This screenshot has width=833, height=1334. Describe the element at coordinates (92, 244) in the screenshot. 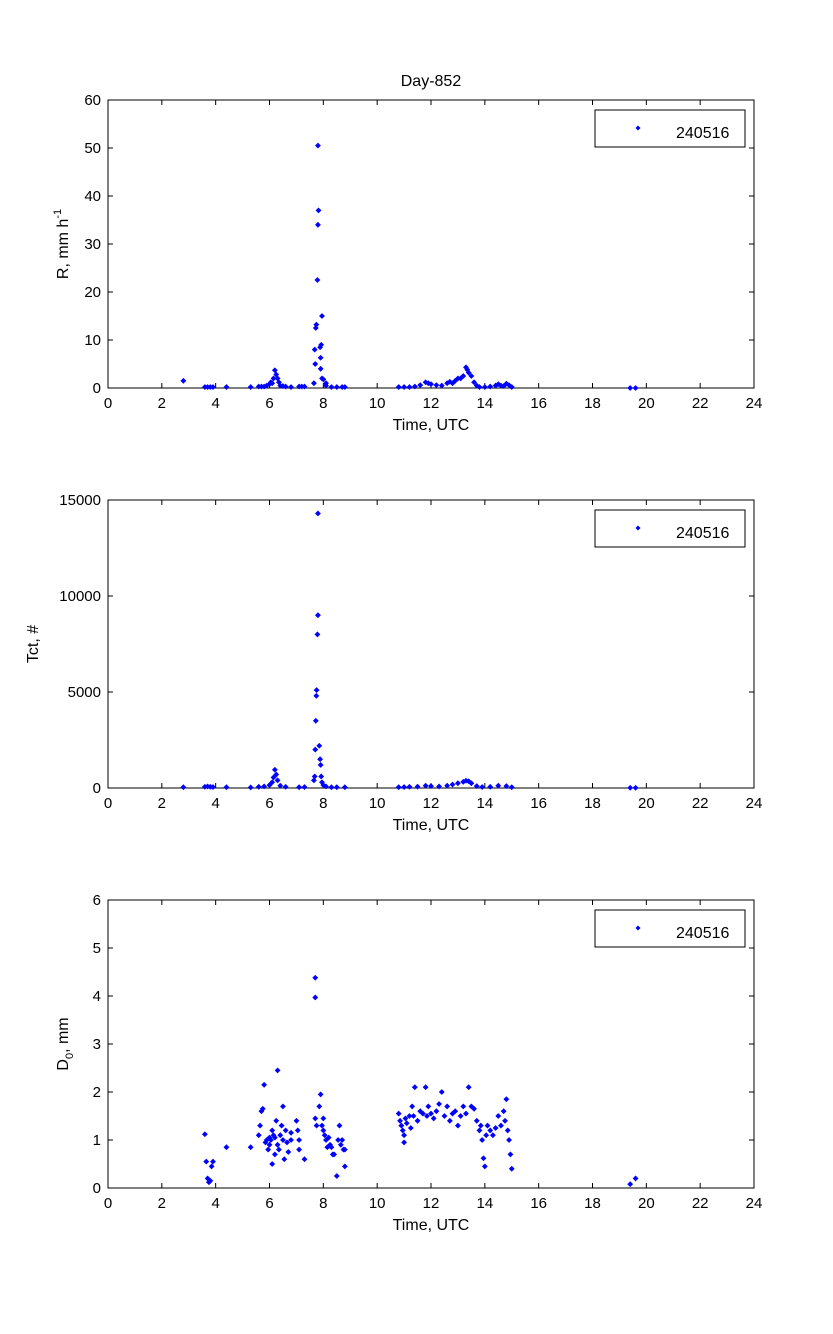

I see `y-tick-label: 30` at that location.